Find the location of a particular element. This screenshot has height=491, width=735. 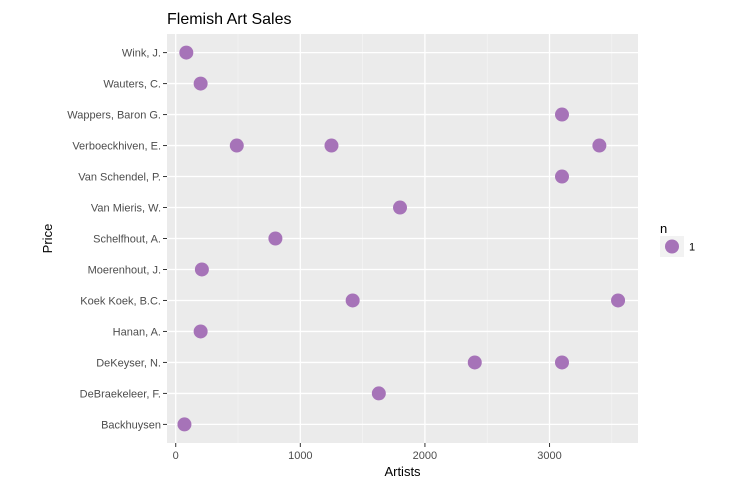

x-axis: 0 1000 2000 3000 is located at coordinates (367, 452).